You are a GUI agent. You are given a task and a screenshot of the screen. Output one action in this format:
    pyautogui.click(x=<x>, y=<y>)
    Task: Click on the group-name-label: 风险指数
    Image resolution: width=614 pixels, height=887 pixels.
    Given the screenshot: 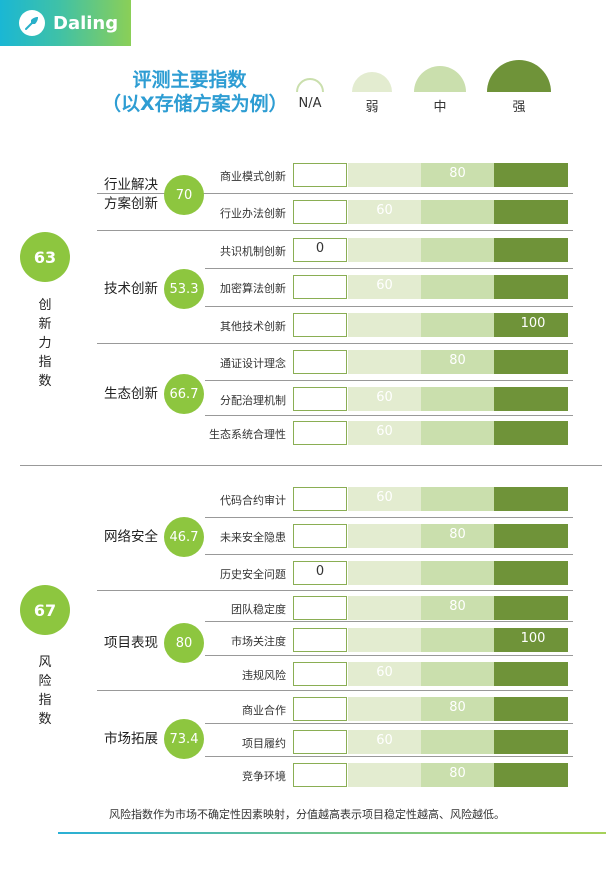 What is the action you would take?
    pyautogui.click(x=45, y=691)
    